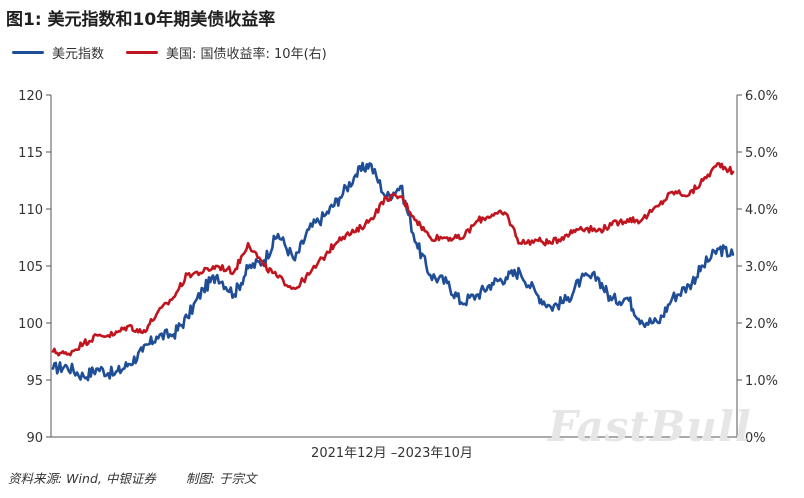 The width and height of the screenshot is (804, 498). I want to click on y-right-tick-label: 4.0%, so click(761, 210).